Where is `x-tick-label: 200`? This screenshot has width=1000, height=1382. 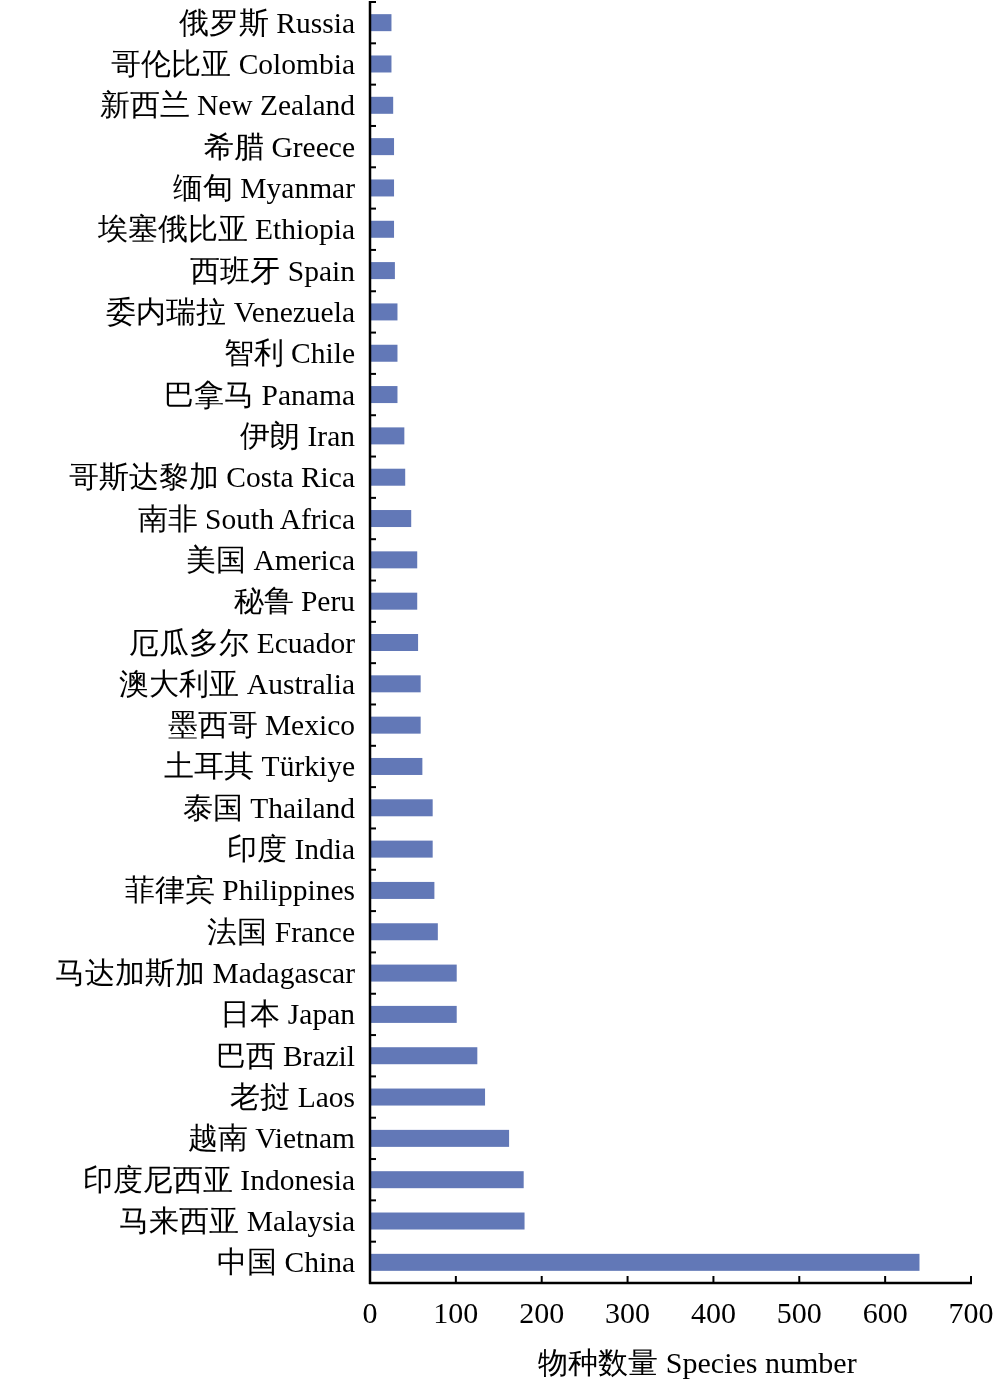 x-tick-label: 200 is located at coordinates (542, 1312).